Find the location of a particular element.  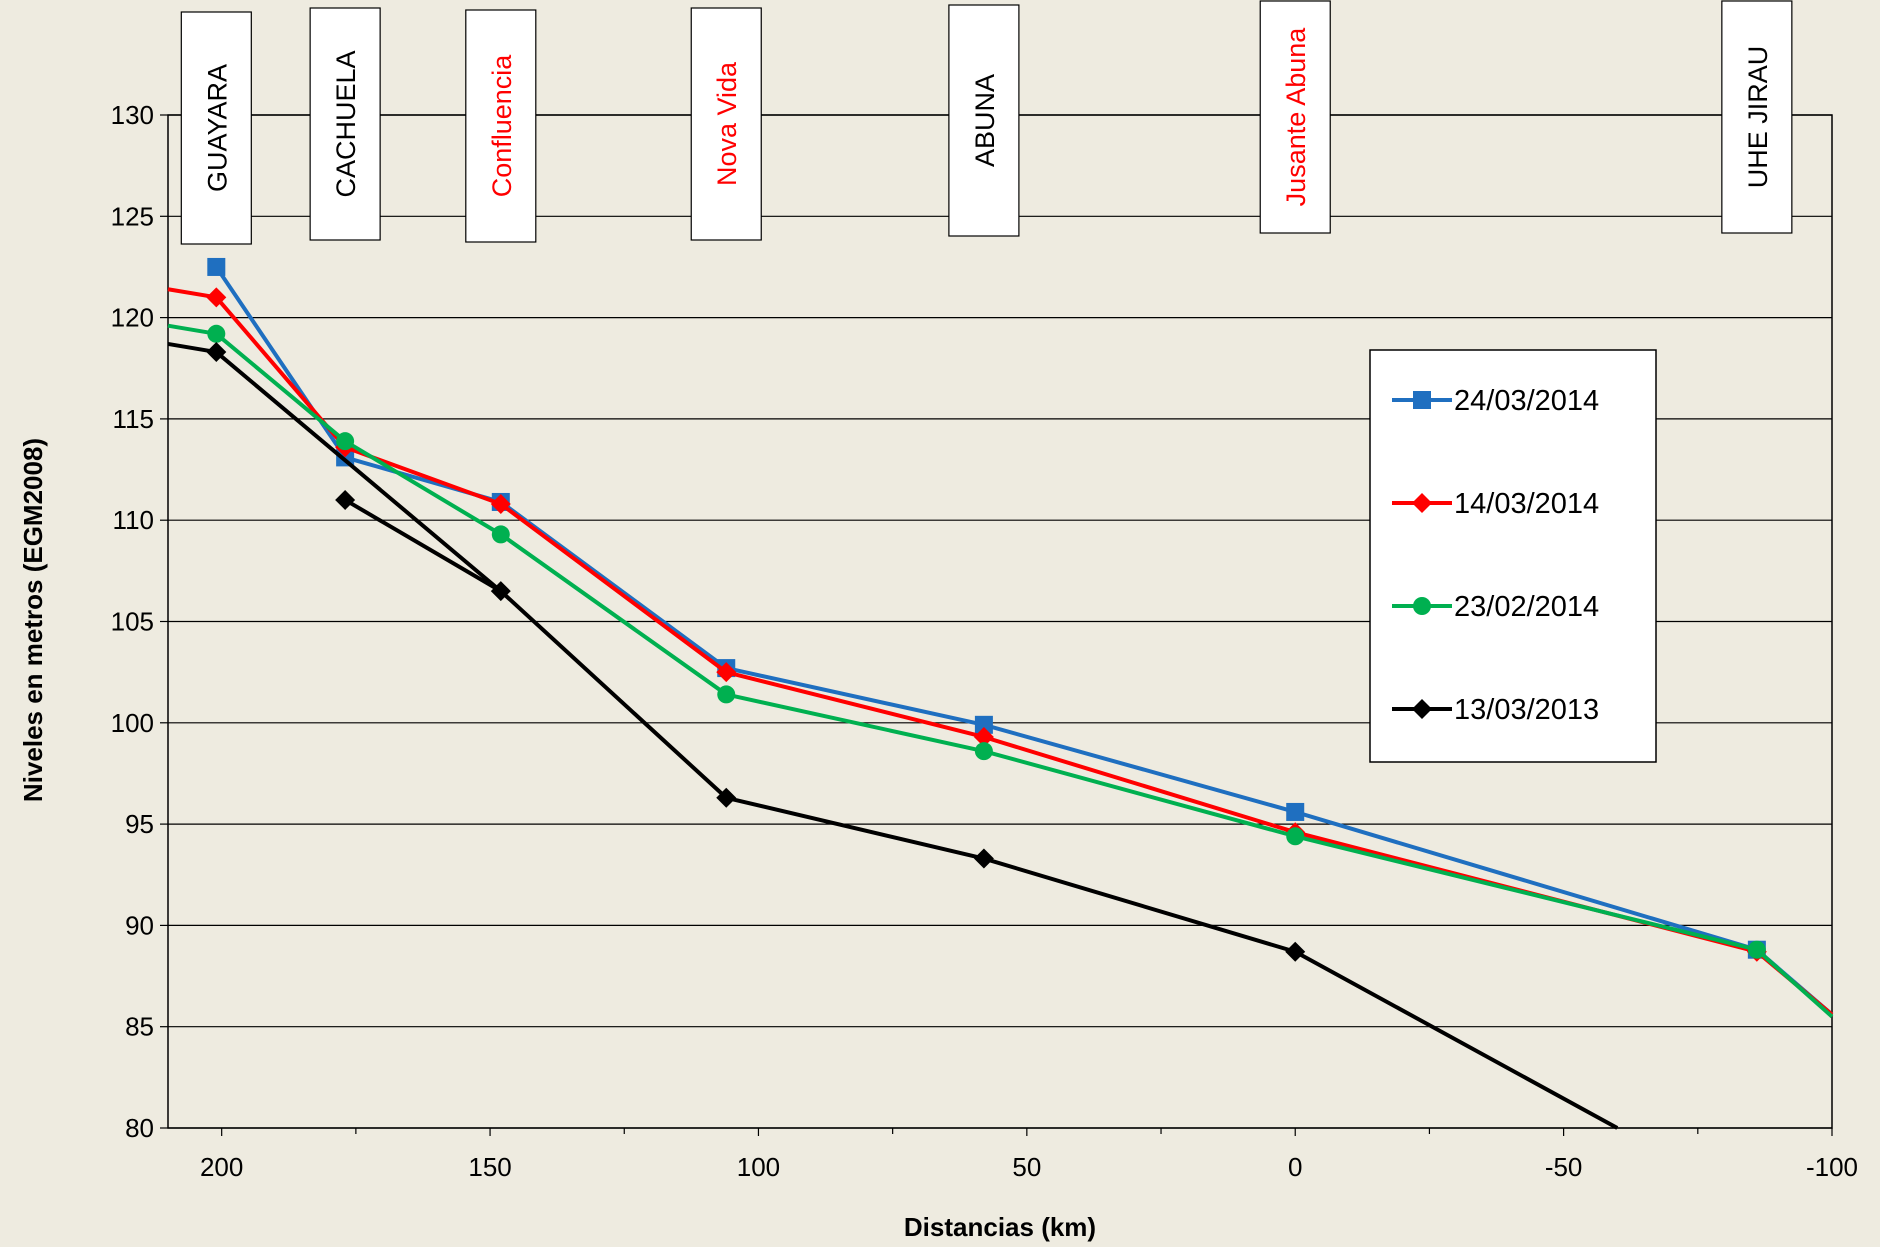

station-label: CACHUELA is located at coordinates (346, 123).